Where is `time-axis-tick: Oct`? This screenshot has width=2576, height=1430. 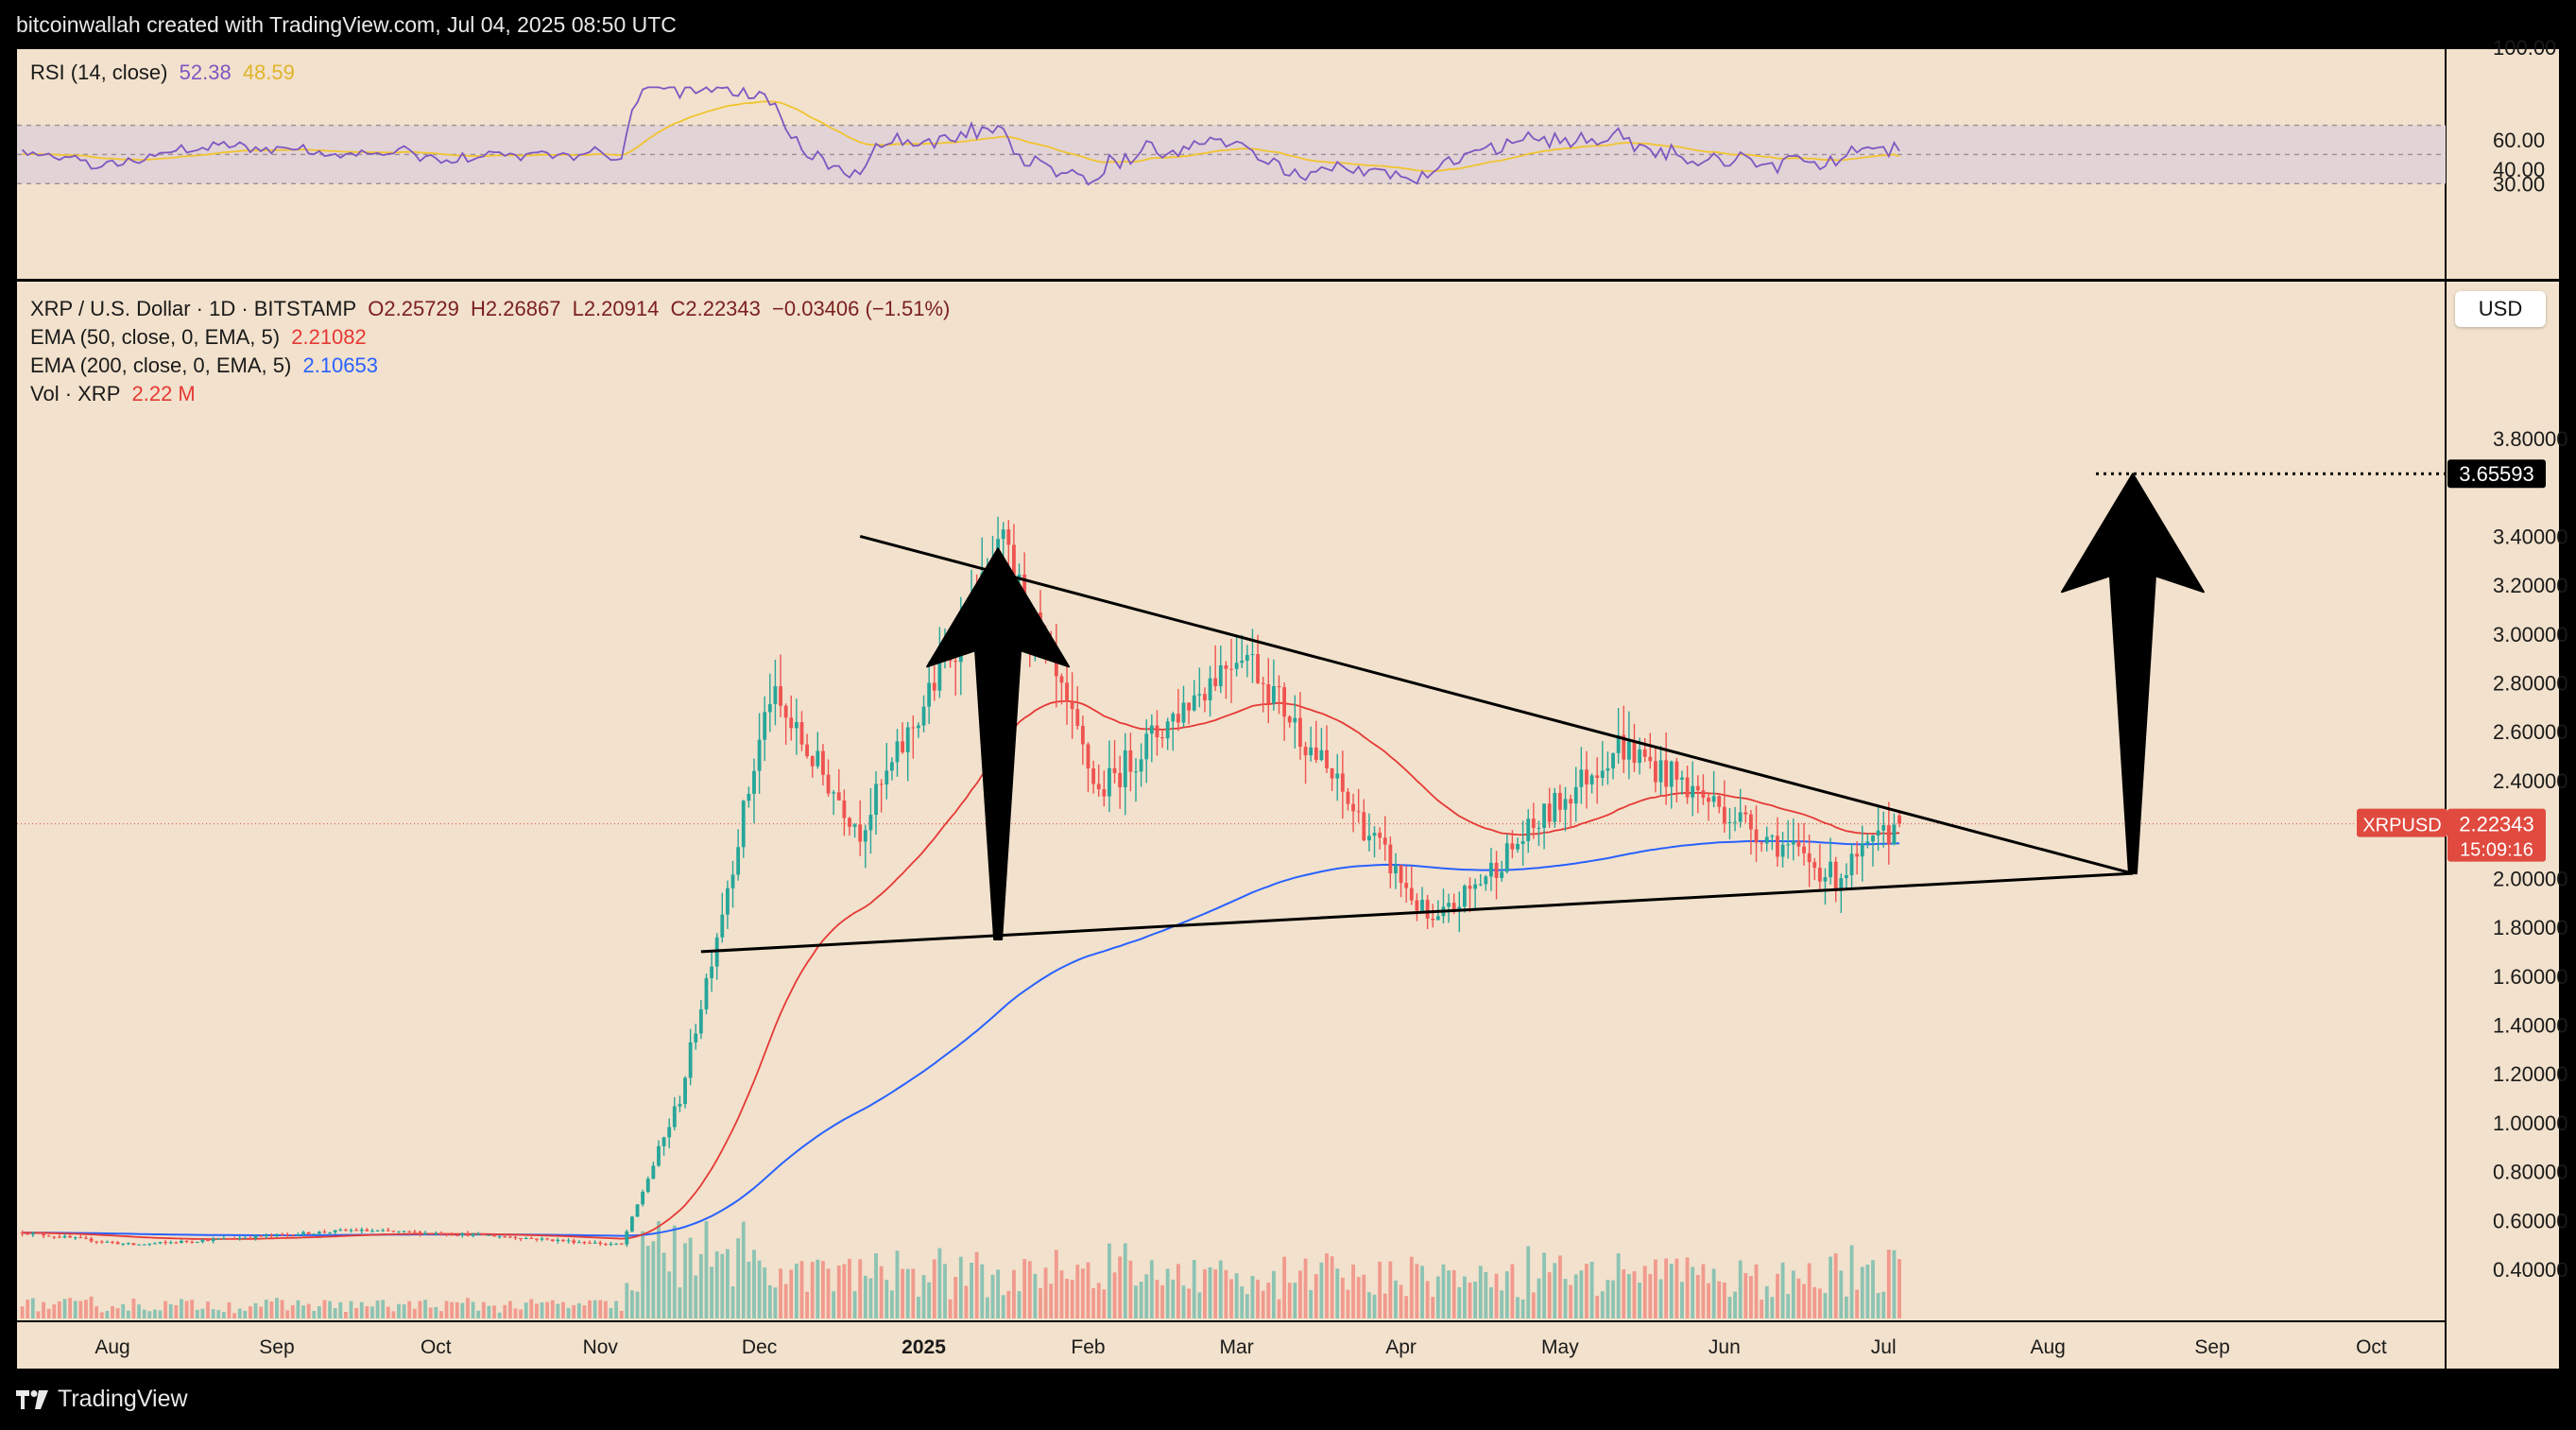 time-axis-tick: Oct is located at coordinates (2371, 1347).